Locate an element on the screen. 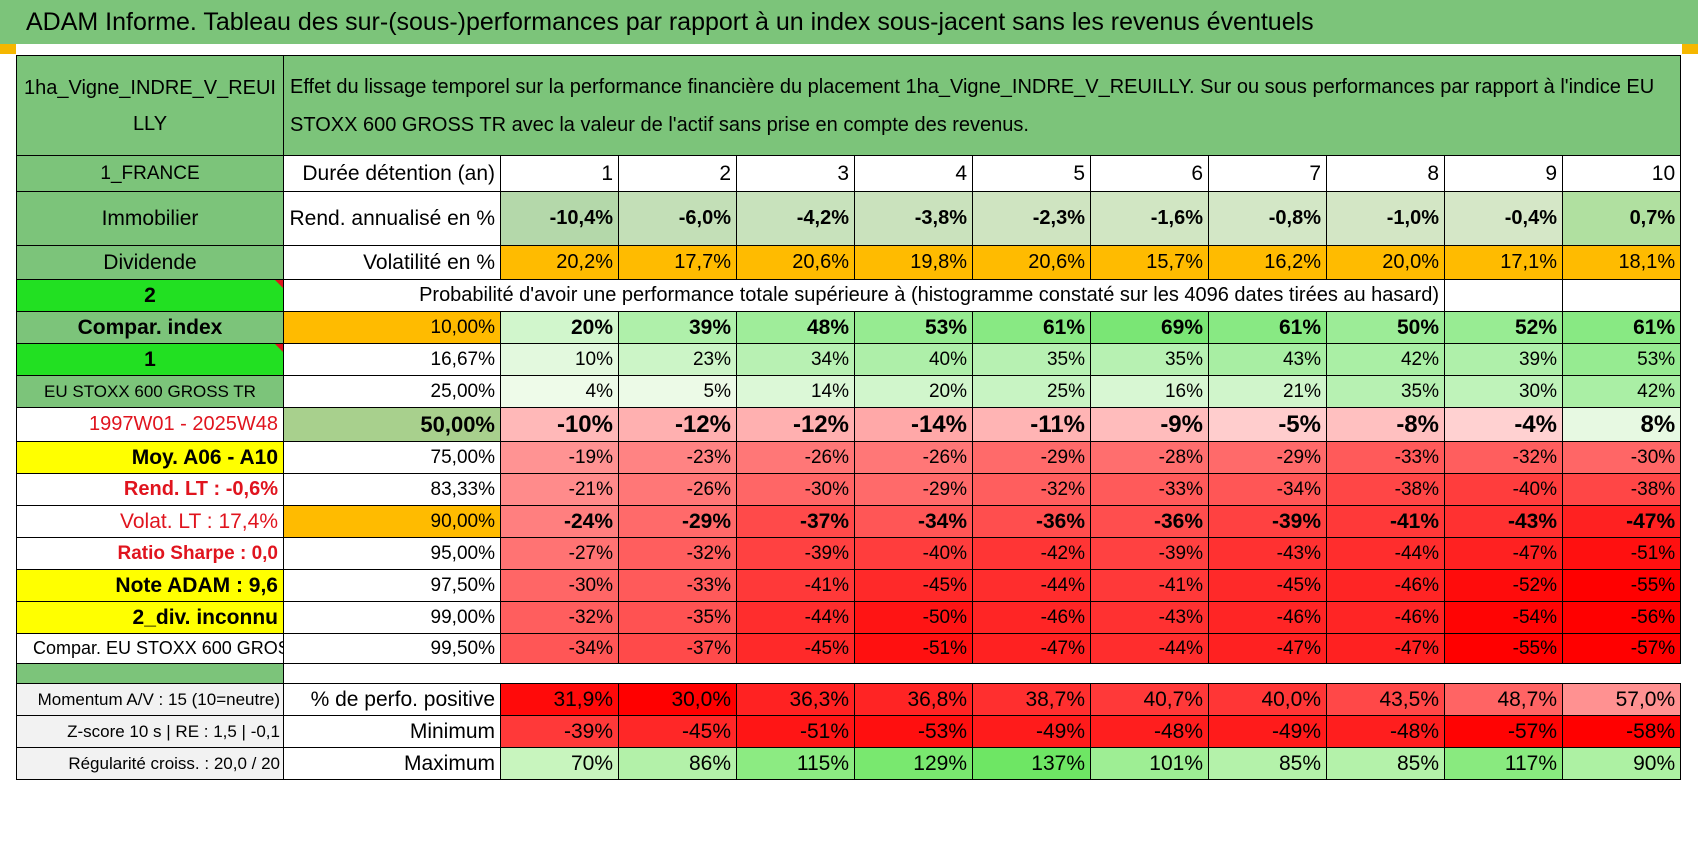 This screenshot has height=848, width=1698. quantile-value: -12% is located at coordinates (677, 424).